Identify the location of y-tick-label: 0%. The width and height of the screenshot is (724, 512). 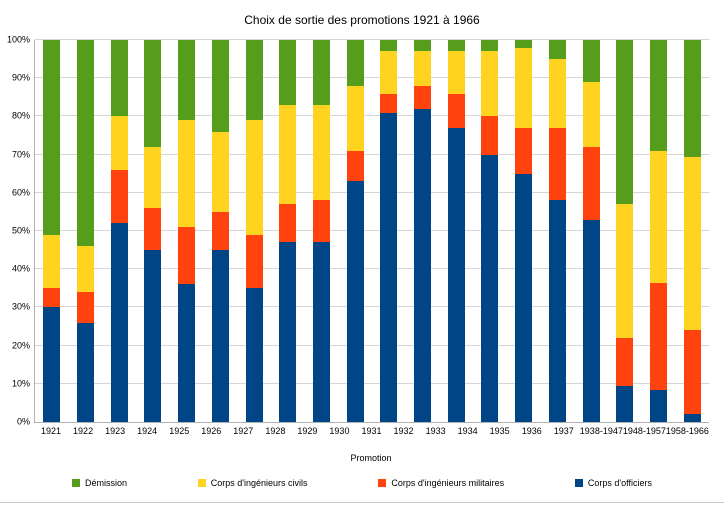
(23, 421).